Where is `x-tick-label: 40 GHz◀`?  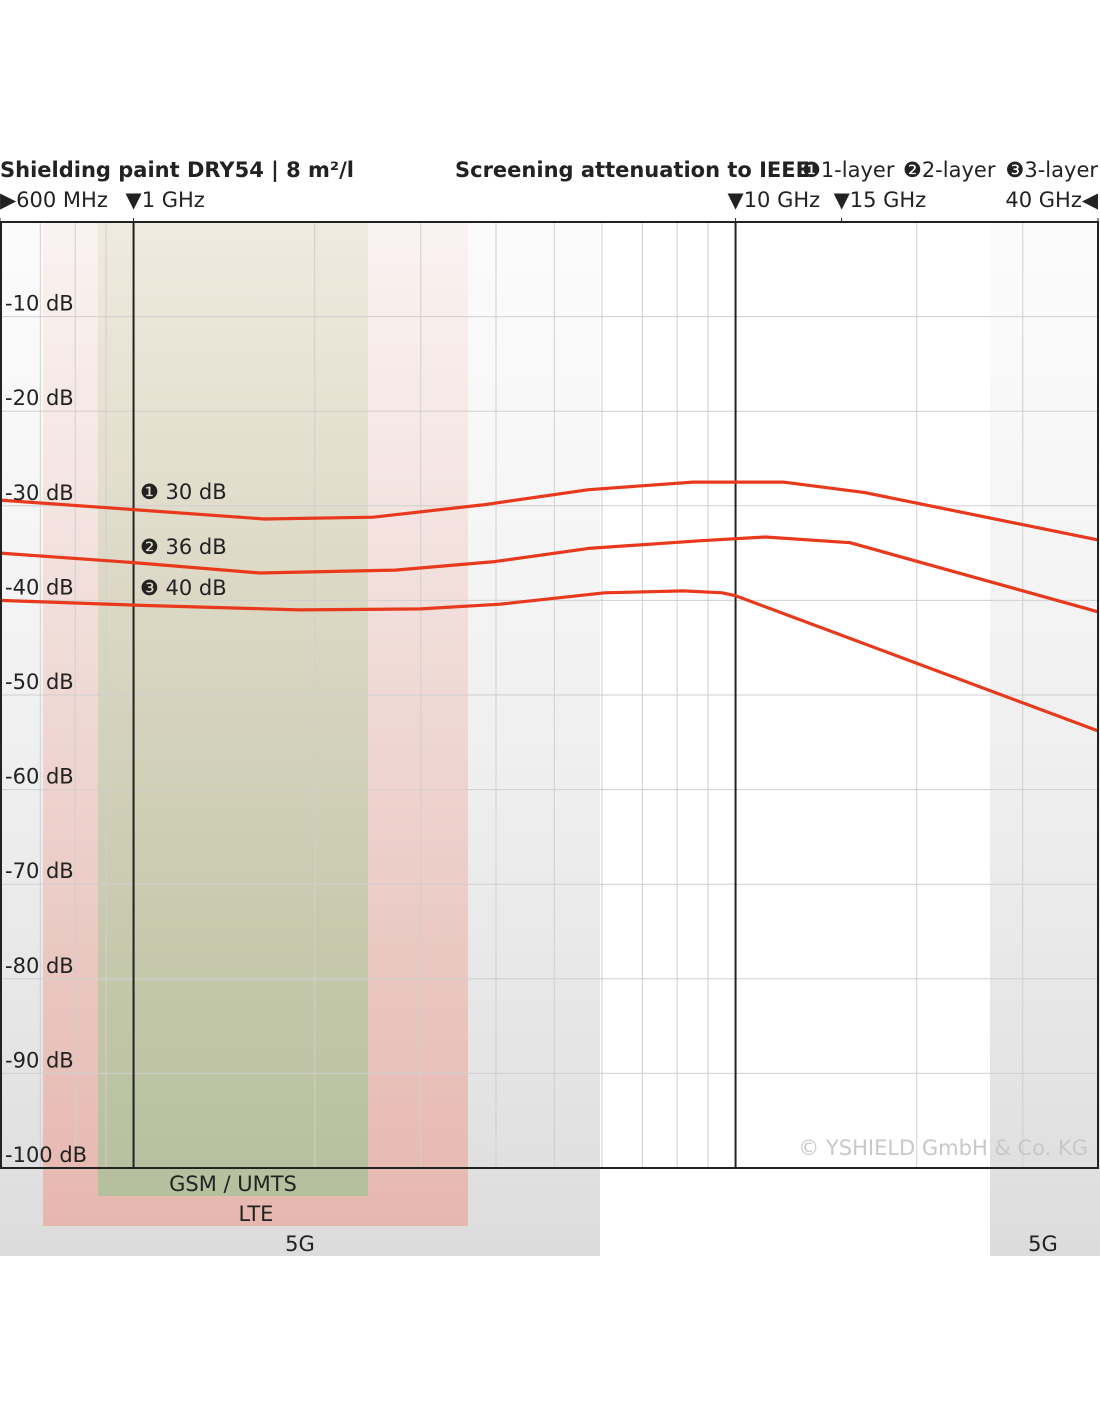 x-tick-label: 40 GHz◀ is located at coordinates (1051, 200).